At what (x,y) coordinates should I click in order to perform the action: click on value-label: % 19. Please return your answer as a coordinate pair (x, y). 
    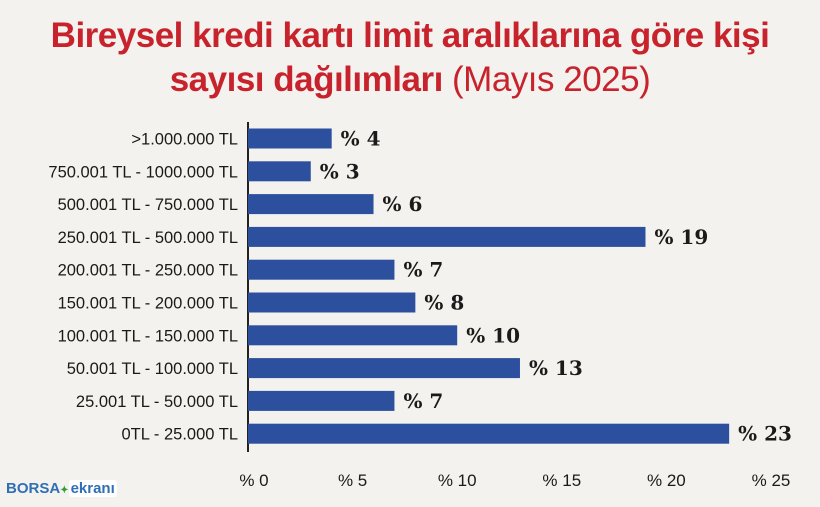
    Looking at the image, I should click on (681, 237).